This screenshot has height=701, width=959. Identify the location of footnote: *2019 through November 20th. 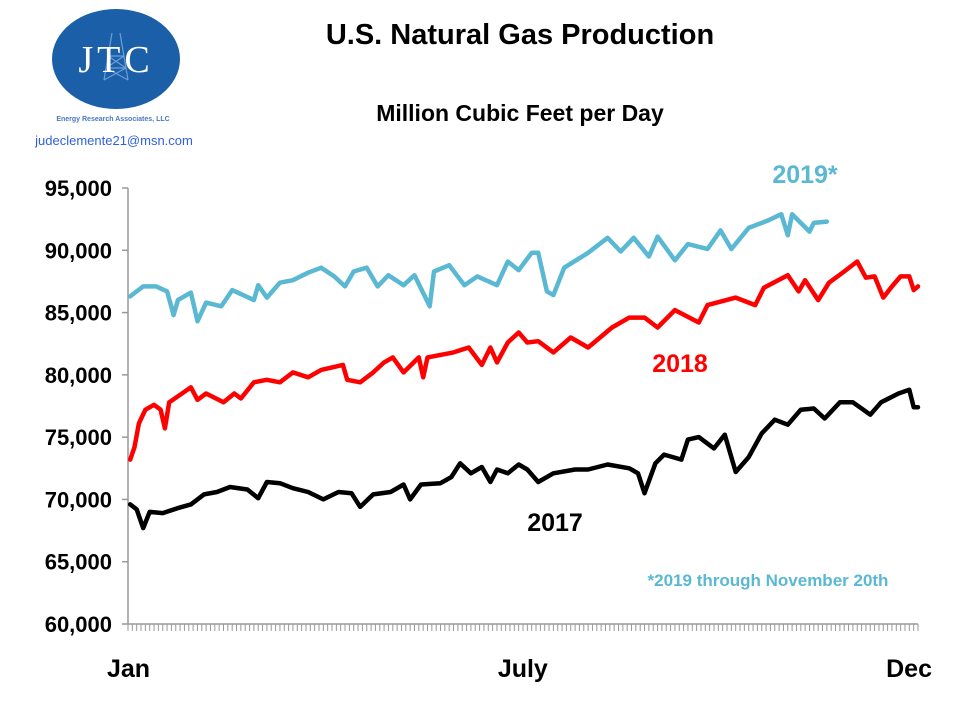
(768, 580).